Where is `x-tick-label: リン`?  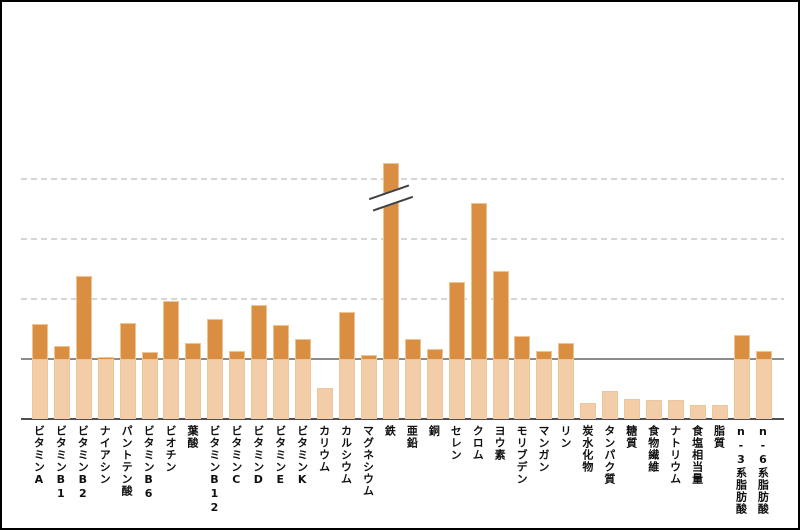 x-tick-label: リン is located at coordinates (565, 437).